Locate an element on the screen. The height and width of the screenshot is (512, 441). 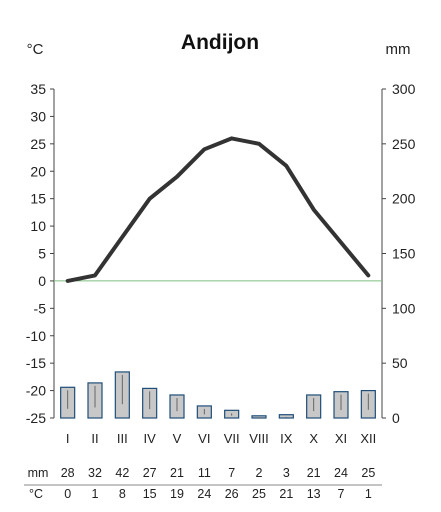
table-c-value: 15 is located at coordinates (150, 494).